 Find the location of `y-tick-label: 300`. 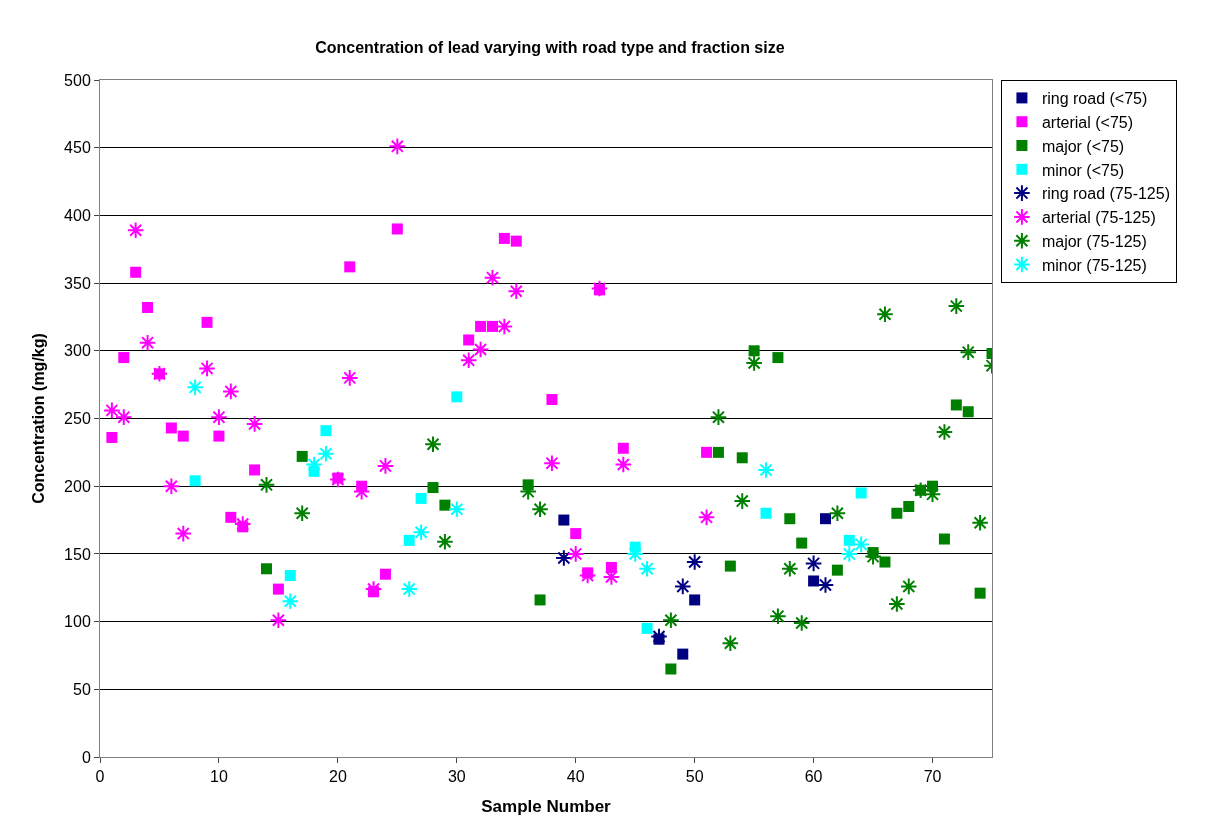

y-tick-label: 300 is located at coordinates (77, 351).